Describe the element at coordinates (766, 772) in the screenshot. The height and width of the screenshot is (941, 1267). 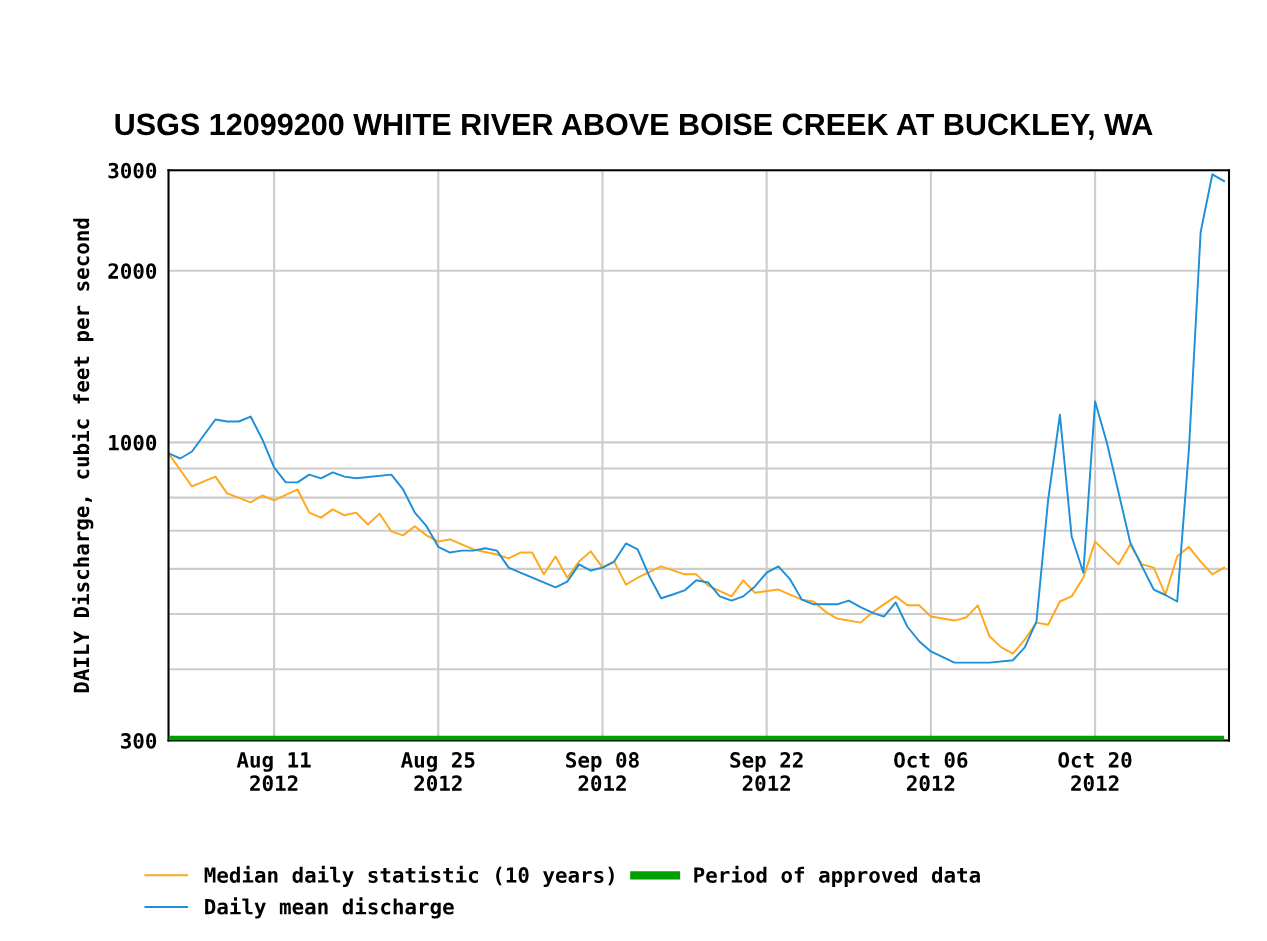
I see `x-tick-label: Sep 22 2012` at that location.